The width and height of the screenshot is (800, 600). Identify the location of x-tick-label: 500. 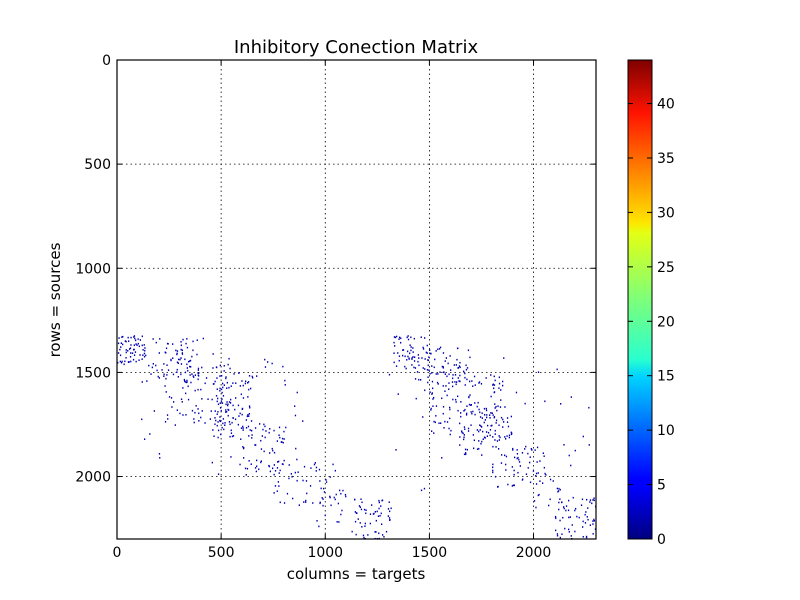
(221, 553).